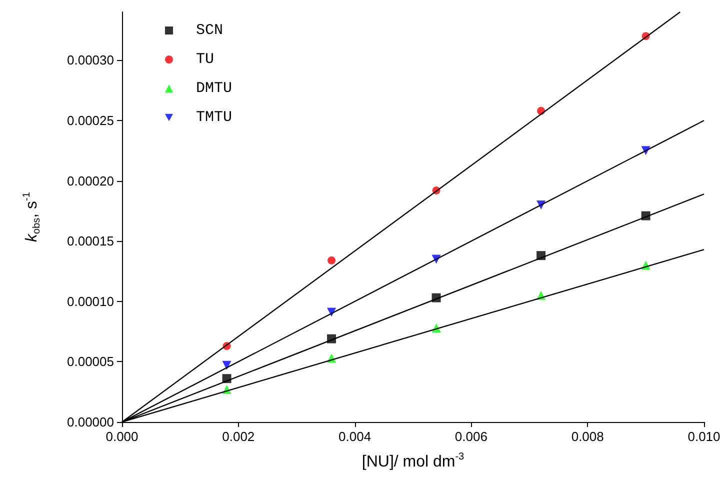 This screenshot has width=727, height=489. Describe the element at coordinates (238, 436) in the screenshot. I see `x-tick-label: 0.002` at that location.